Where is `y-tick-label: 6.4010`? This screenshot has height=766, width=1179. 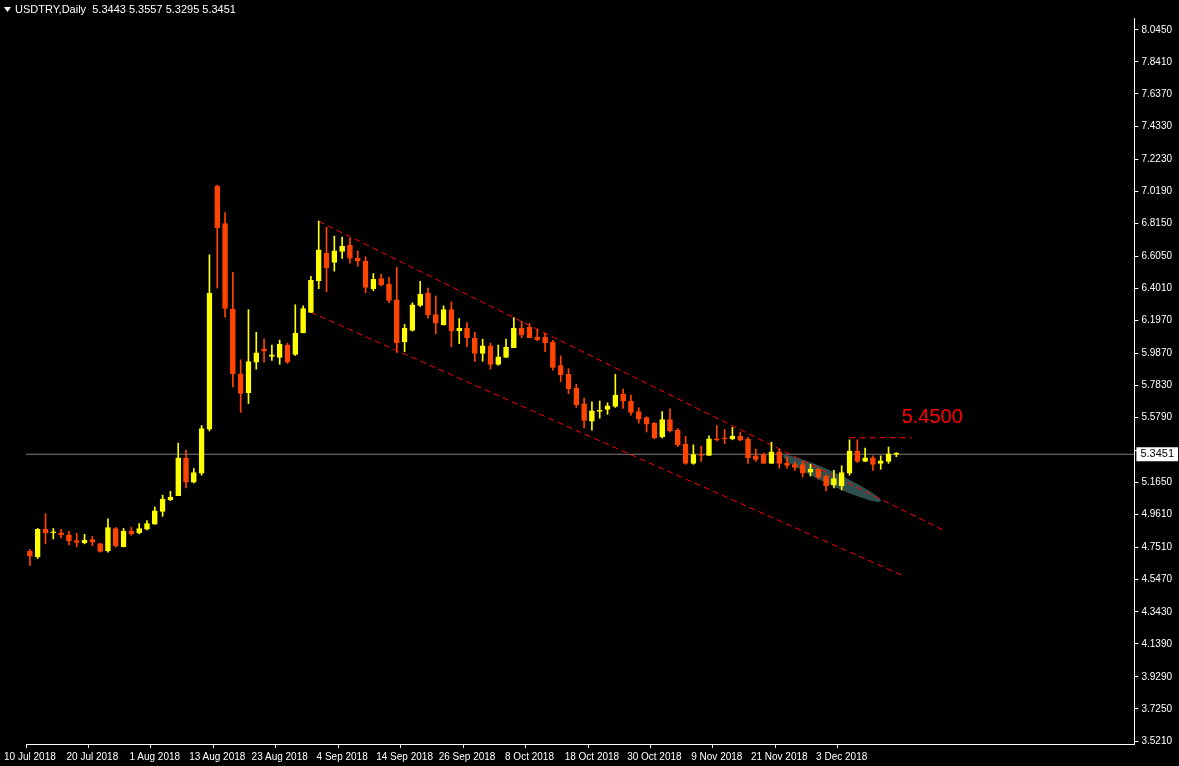 y-tick-label: 6.4010 is located at coordinates (1157, 287).